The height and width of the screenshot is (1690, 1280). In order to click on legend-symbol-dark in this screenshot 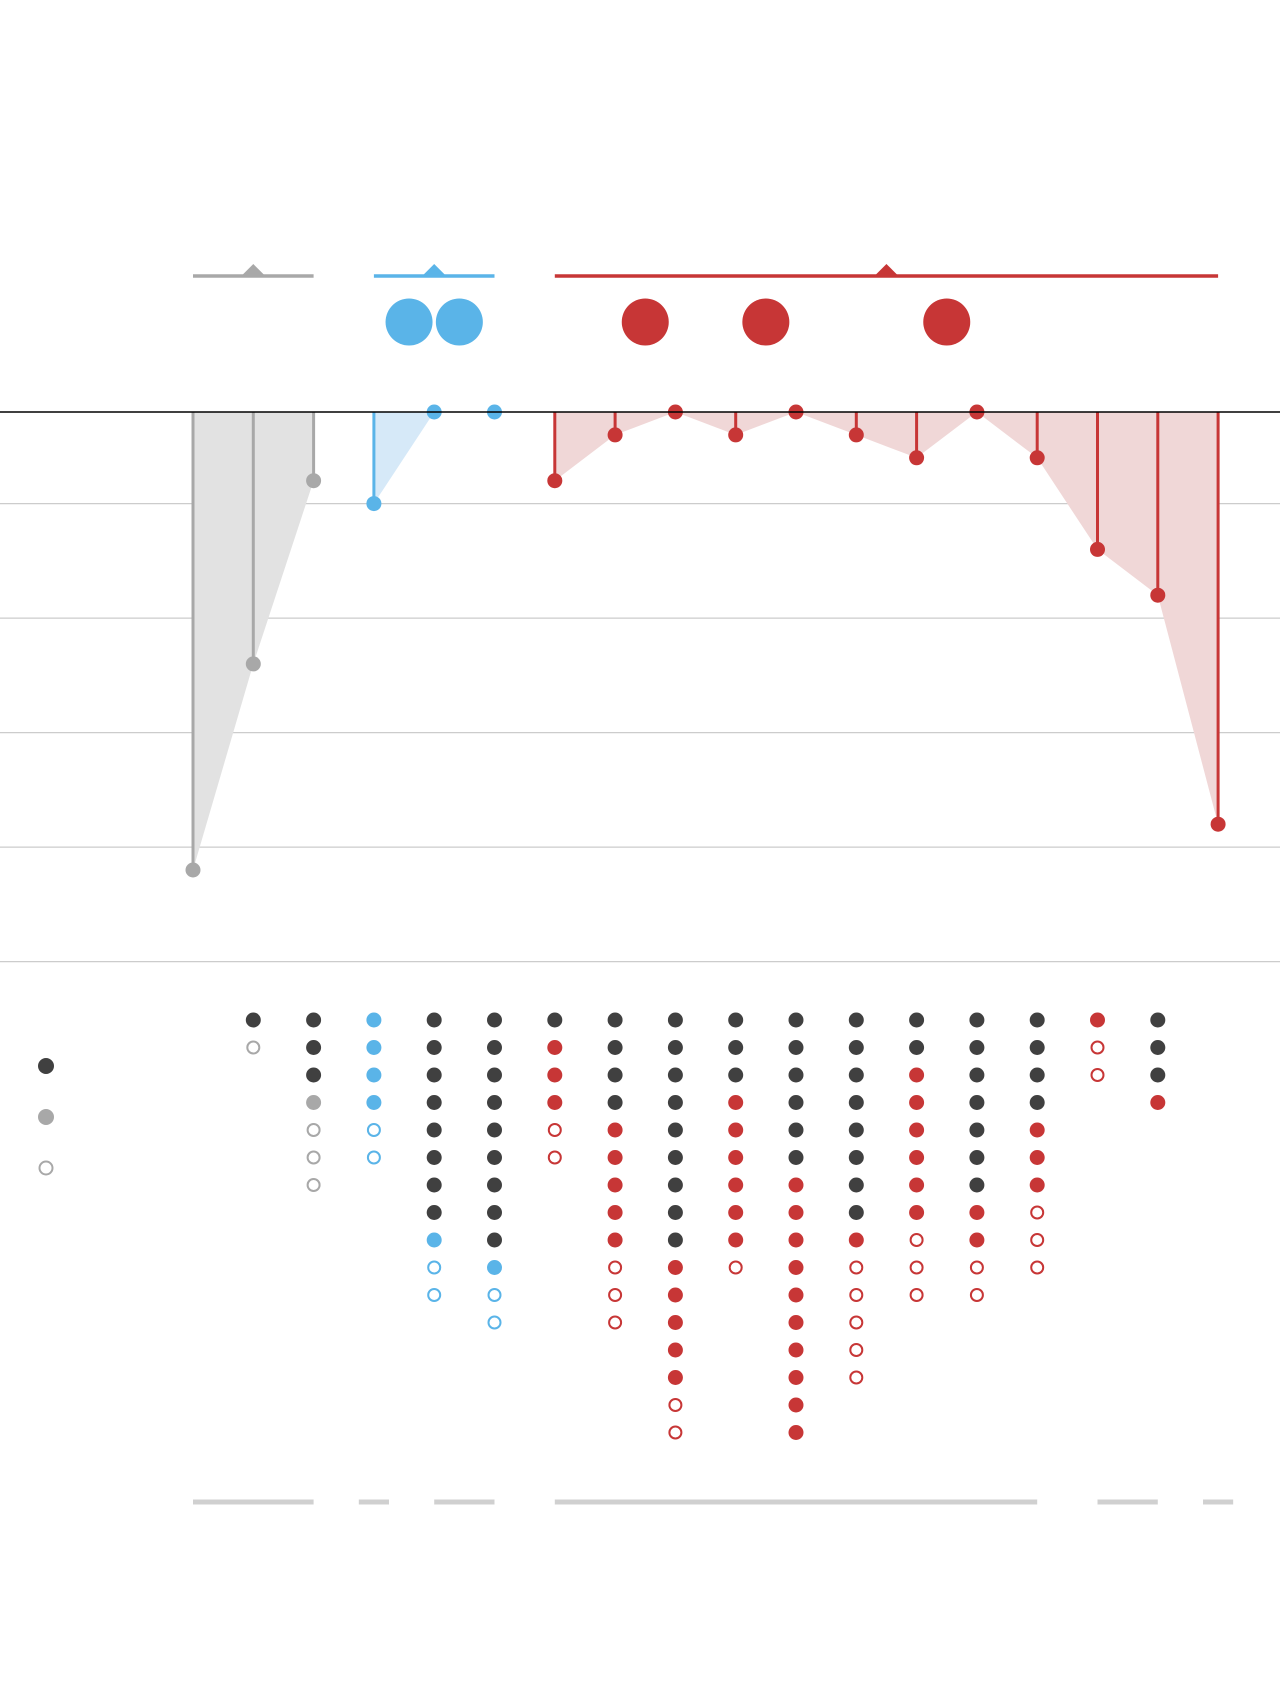, I will do `click(46, 1066)`.